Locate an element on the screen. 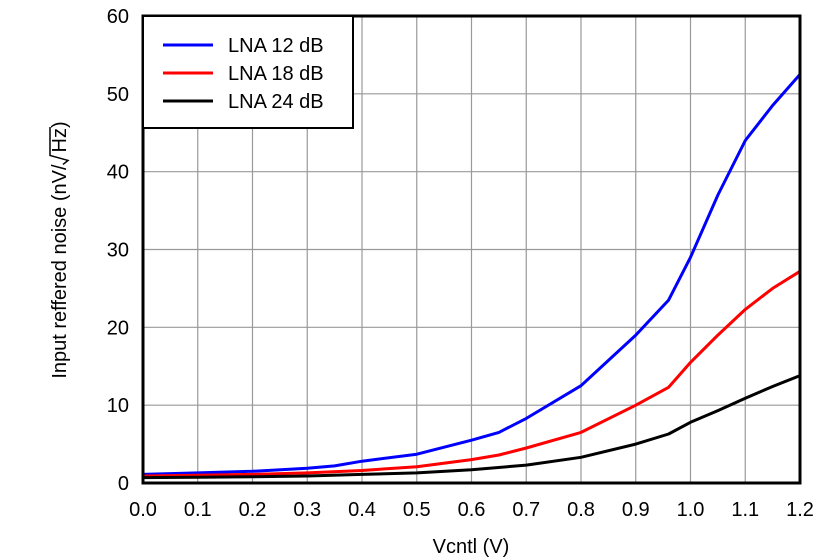 This screenshot has height=559, width=839. sqrt-symbol is located at coordinates (59, 146).